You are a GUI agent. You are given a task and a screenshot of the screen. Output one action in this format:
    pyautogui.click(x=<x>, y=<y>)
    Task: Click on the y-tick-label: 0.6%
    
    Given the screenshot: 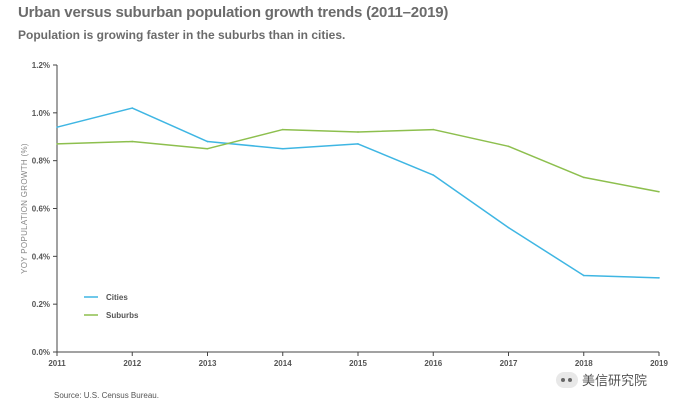 What is the action you would take?
    pyautogui.click(x=41, y=209)
    